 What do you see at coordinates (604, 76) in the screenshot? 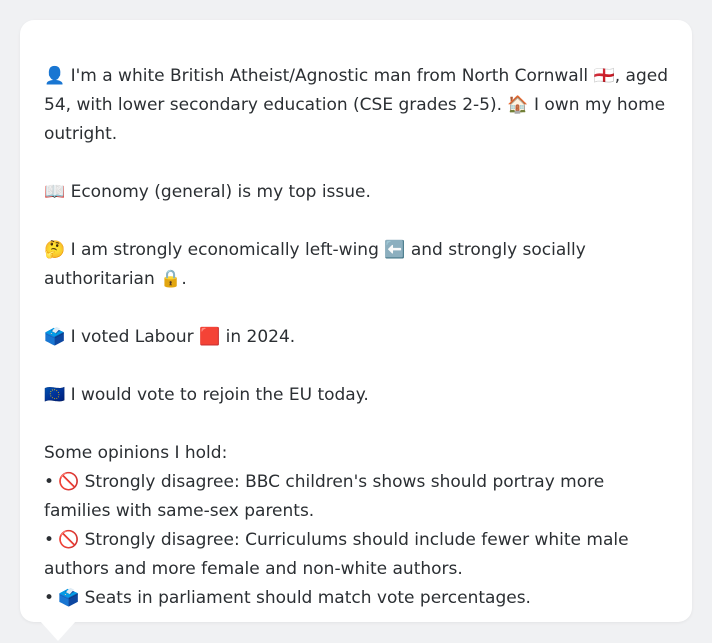
I see `england-flag-icon: 🏴󠁧󠁢󠁥󠁮󠁧󠁿` at bounding box center [604, 76].